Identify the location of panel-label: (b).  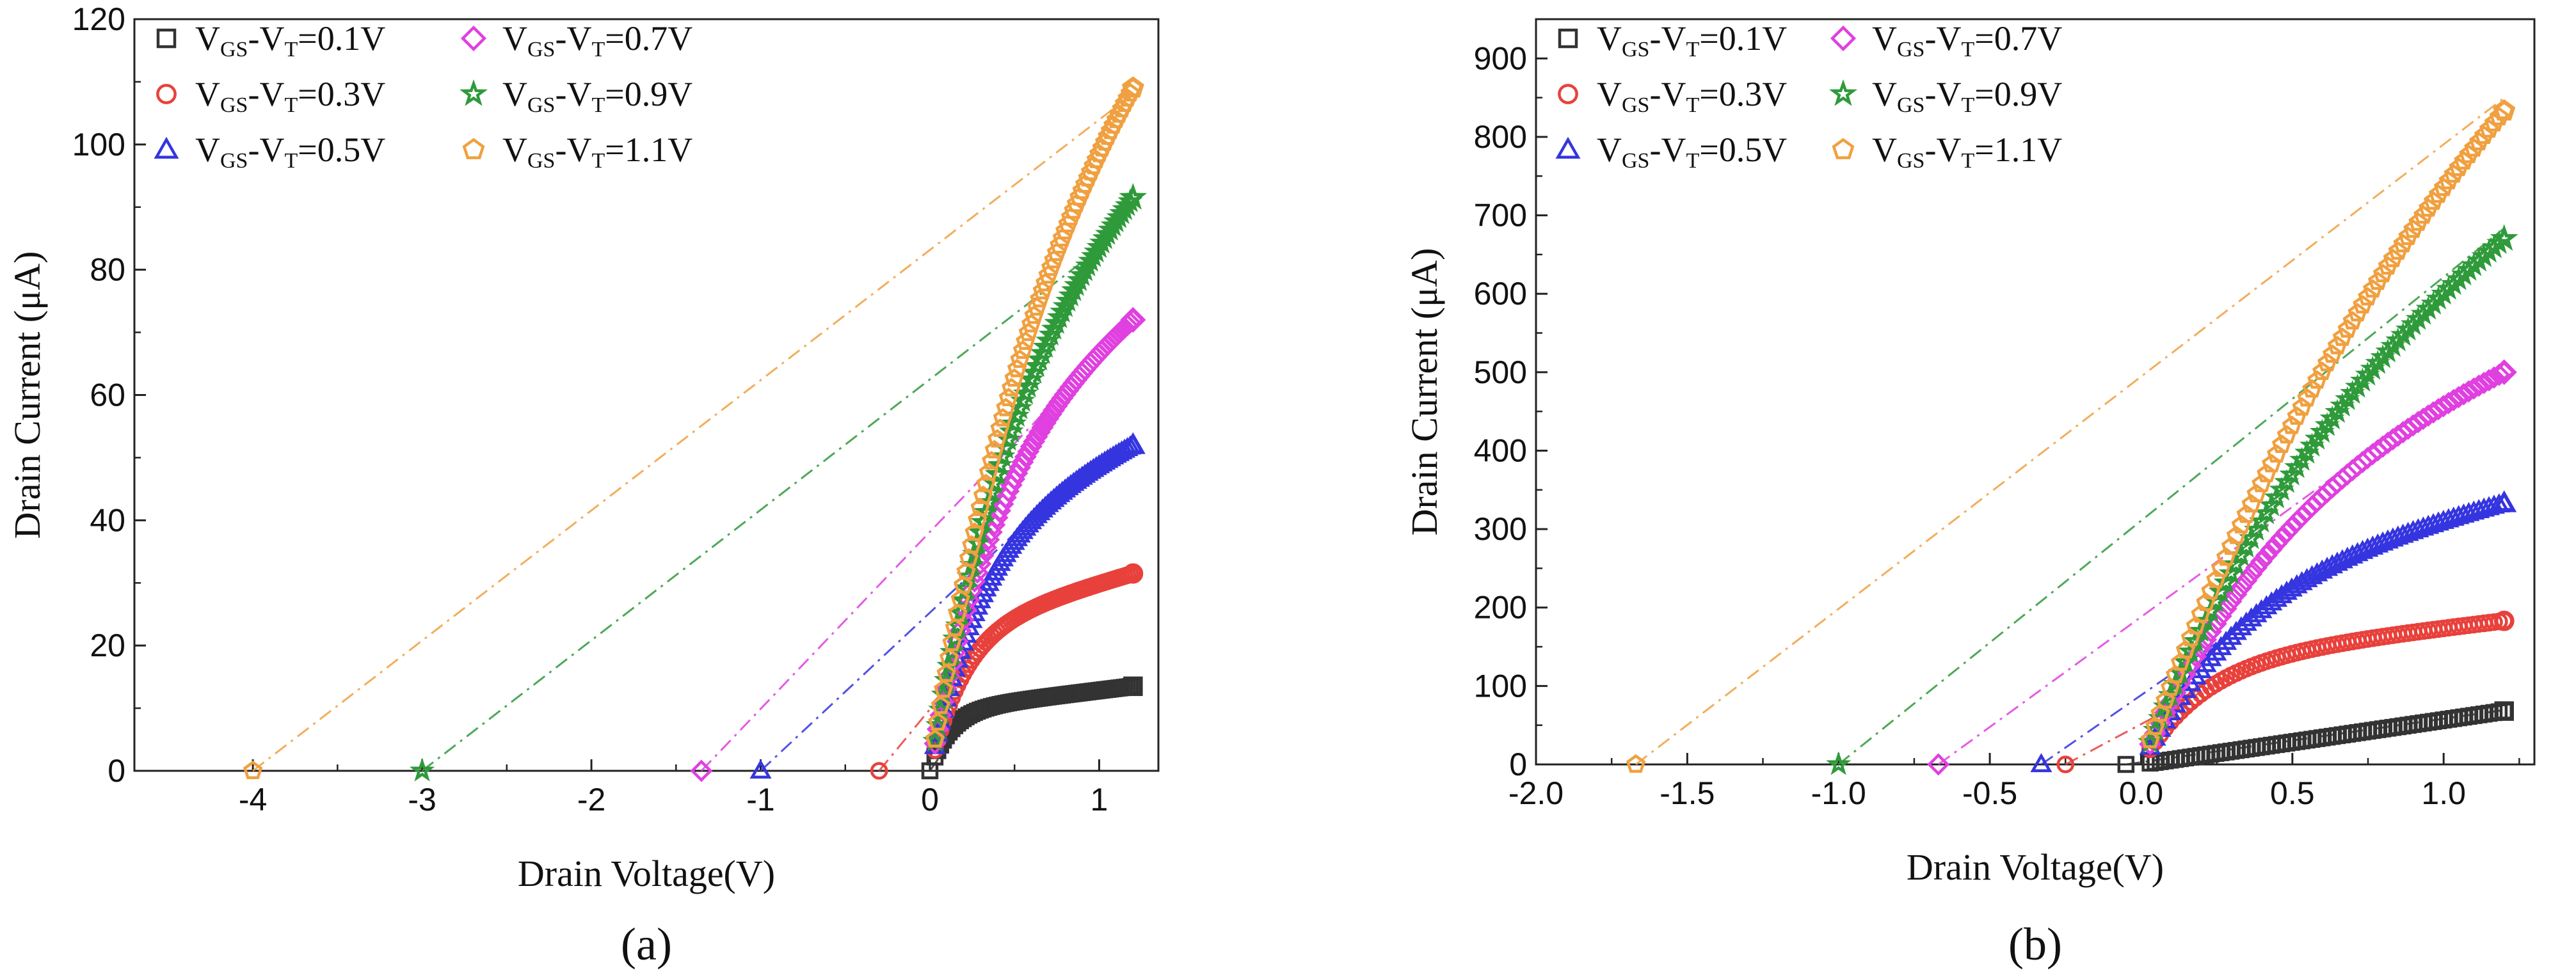
(2035, 944).